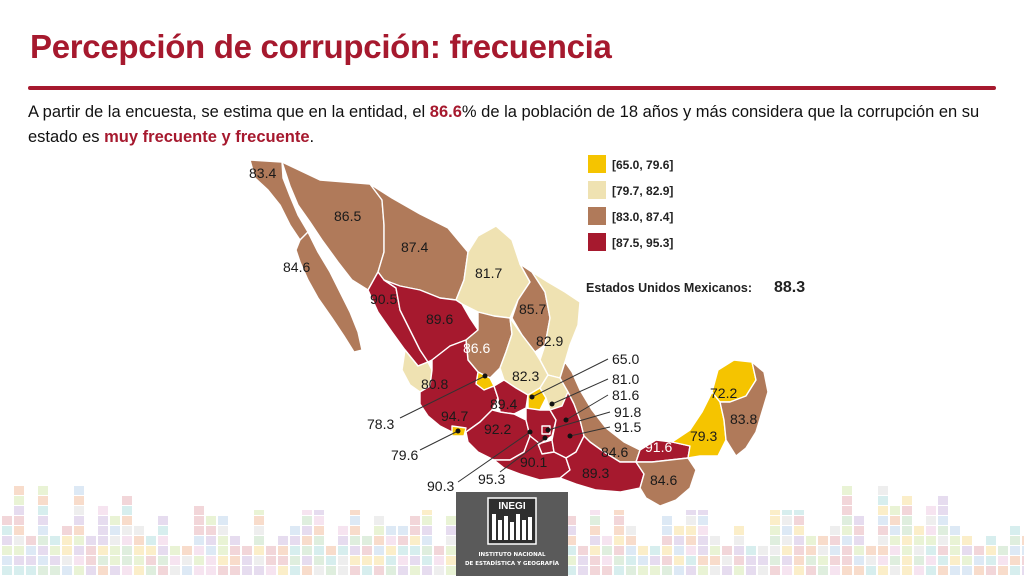 The width and height of the screenshot is (1024, 576). I want to click on label-gro: 90.1, so click(533, 462).